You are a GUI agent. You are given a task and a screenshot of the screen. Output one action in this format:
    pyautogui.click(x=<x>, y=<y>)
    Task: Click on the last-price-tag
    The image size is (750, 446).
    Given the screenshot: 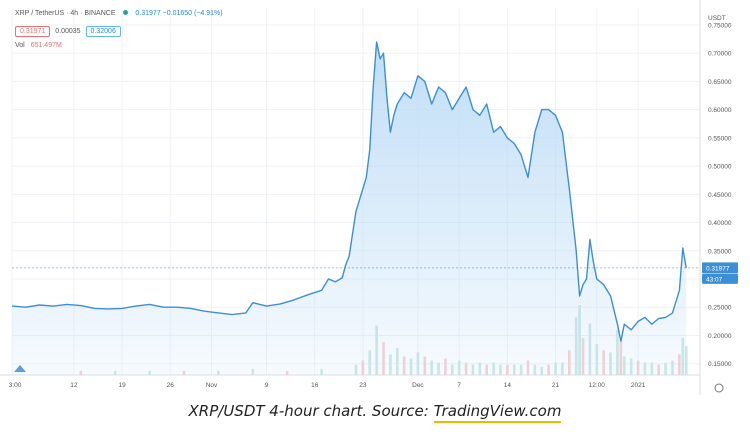 What is the action you would take?
    pyautogui.click(x=720, y=268)
    